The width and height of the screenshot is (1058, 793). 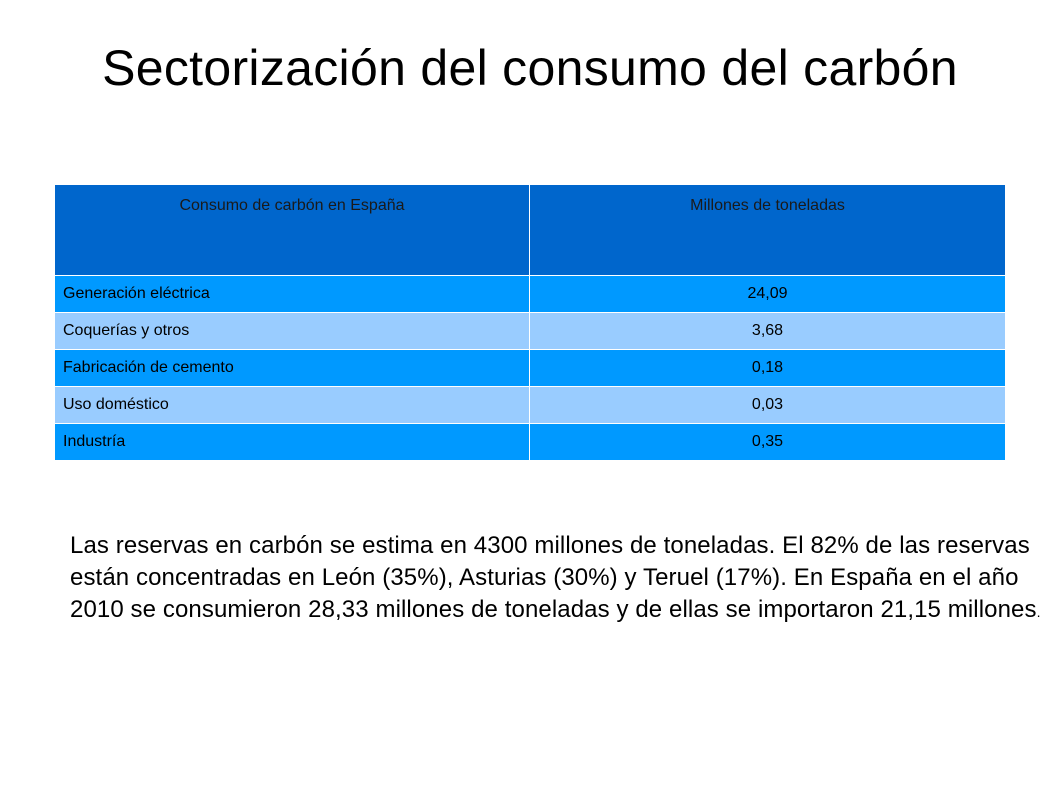 What do you see at coordinates (1038, 612) in the screenshot?
I see `final-period: .` at bounding box center [1038, 612].